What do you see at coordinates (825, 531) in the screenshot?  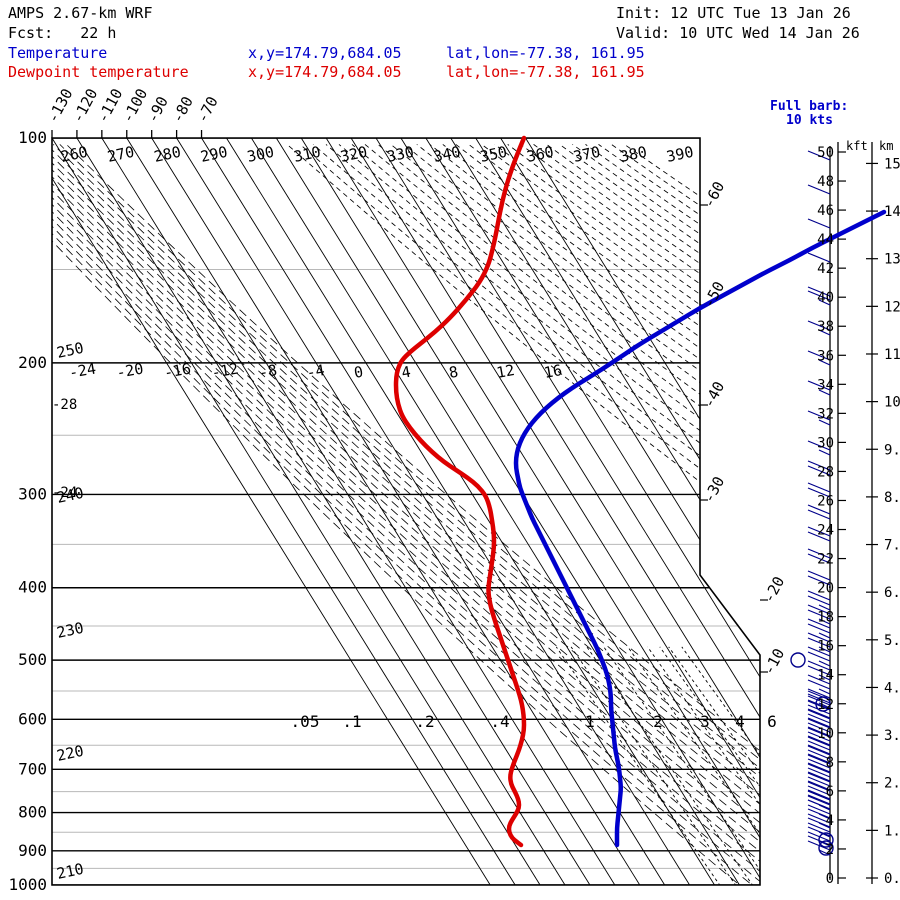 I see `kft-tick-24: 24` at bounding box center [825, 531].